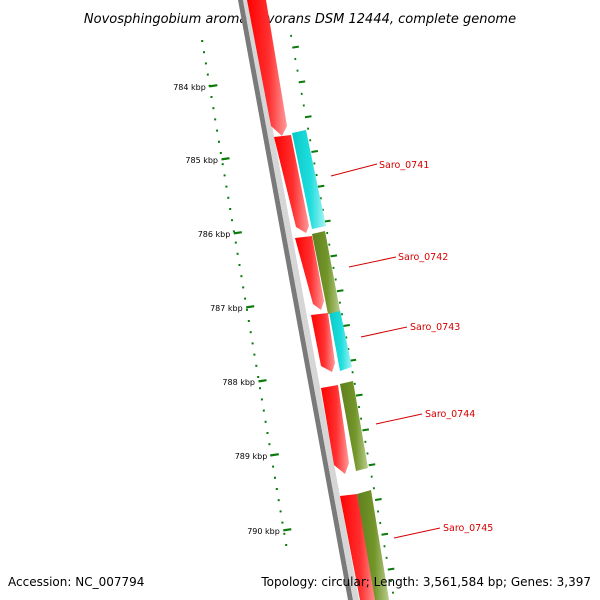  I want to click on accession-text: Accession: NC_007794, so click(76, 582).